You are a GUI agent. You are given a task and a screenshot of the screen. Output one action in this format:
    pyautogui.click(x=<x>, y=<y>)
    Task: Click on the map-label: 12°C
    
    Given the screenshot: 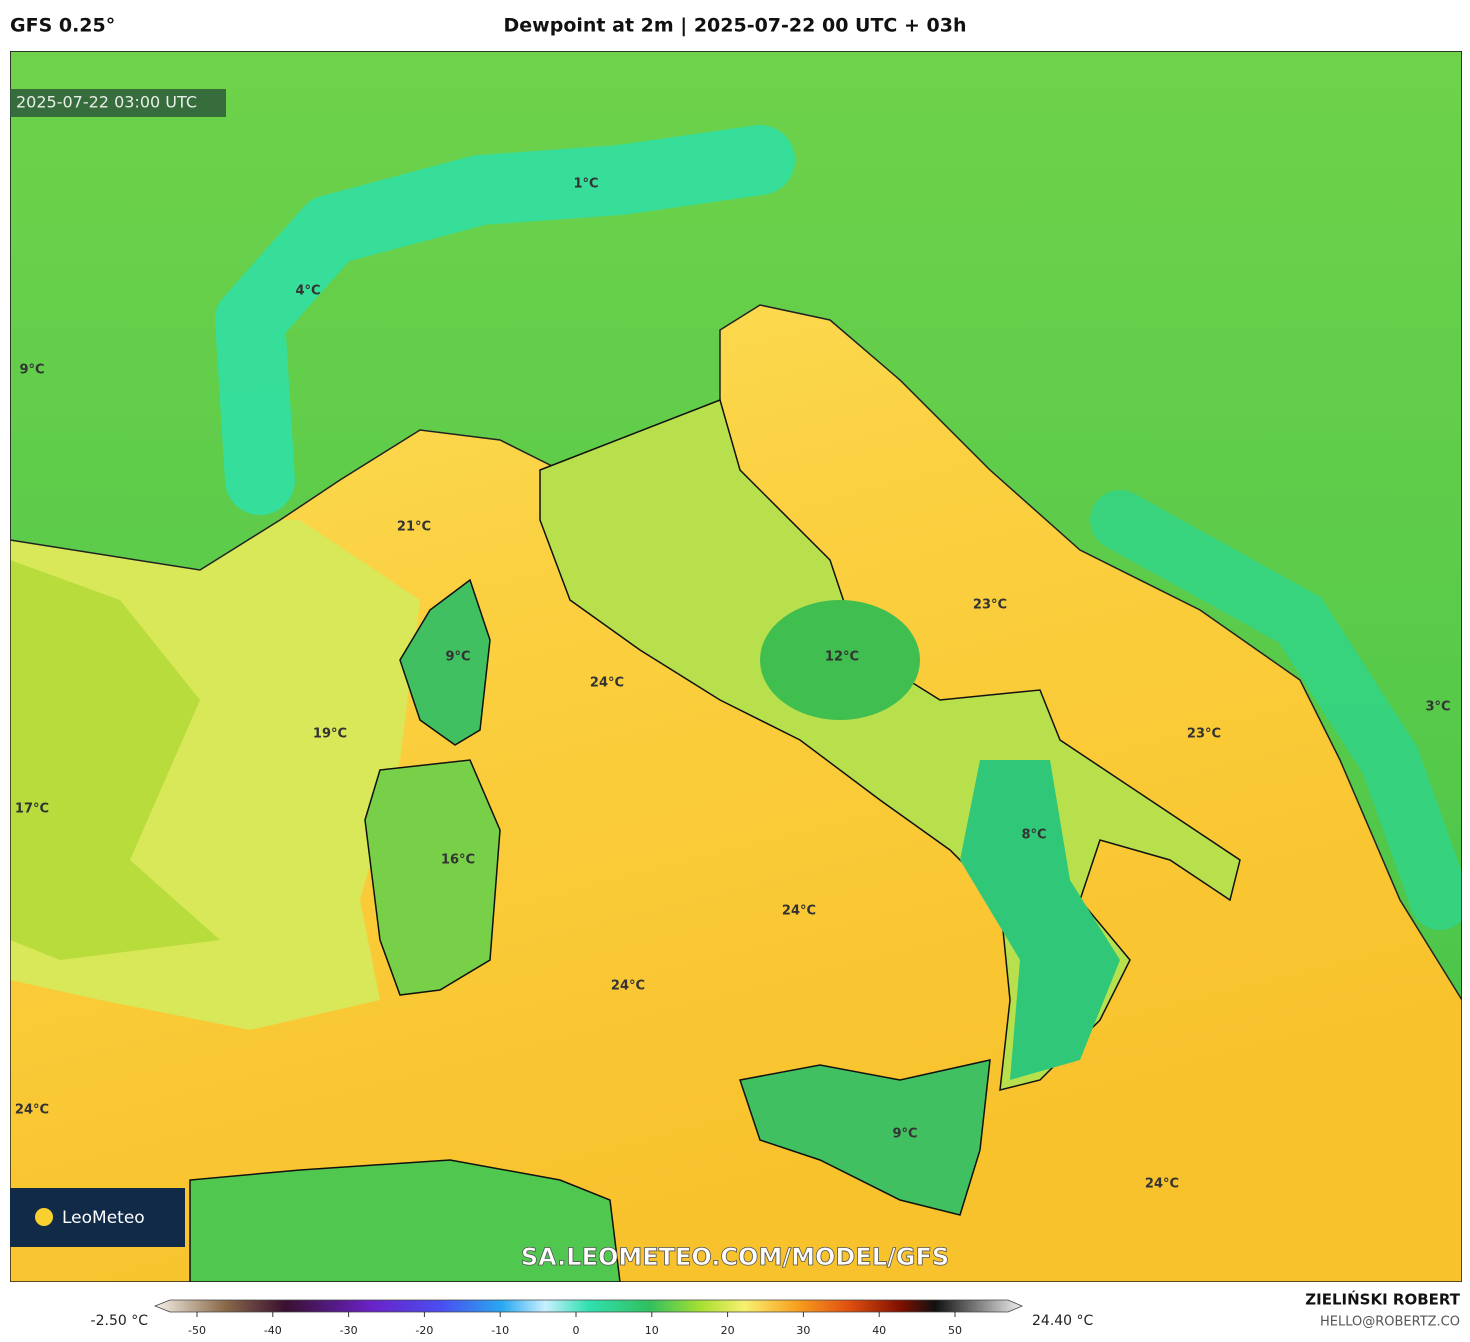 What is the action you would take?
    pyautogui.click(x=842, y=657)
    